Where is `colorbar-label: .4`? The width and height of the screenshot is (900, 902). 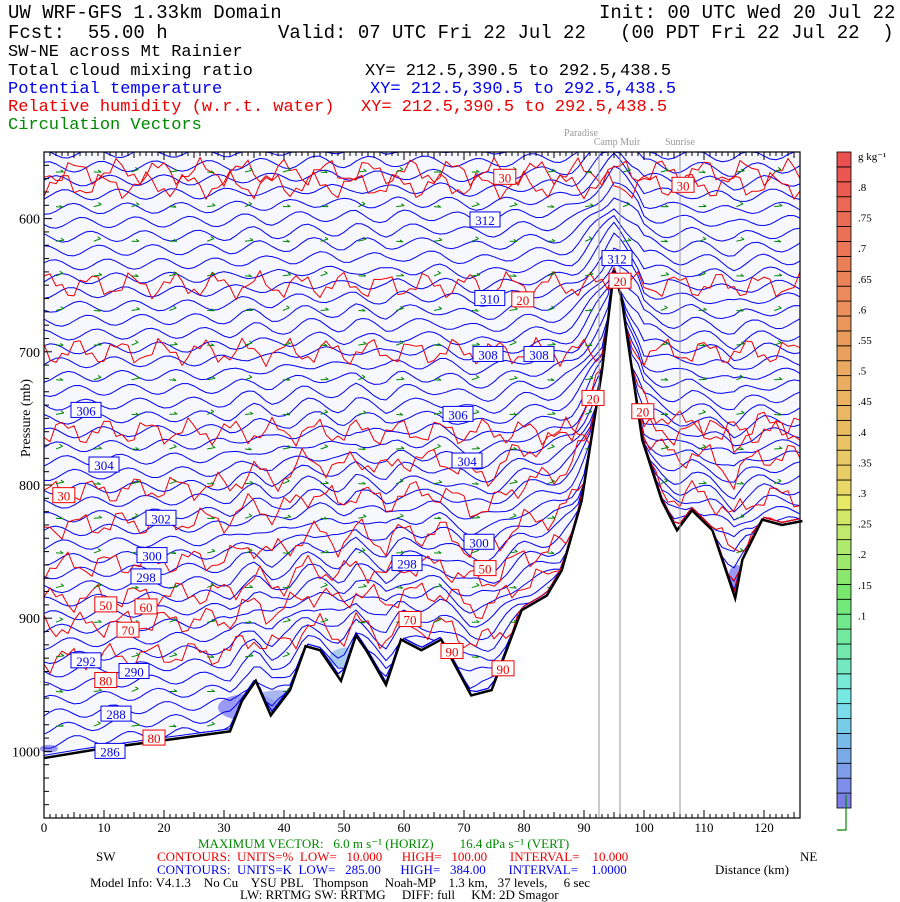
colorbar-label: .4 is located at coordinates (862, 433).